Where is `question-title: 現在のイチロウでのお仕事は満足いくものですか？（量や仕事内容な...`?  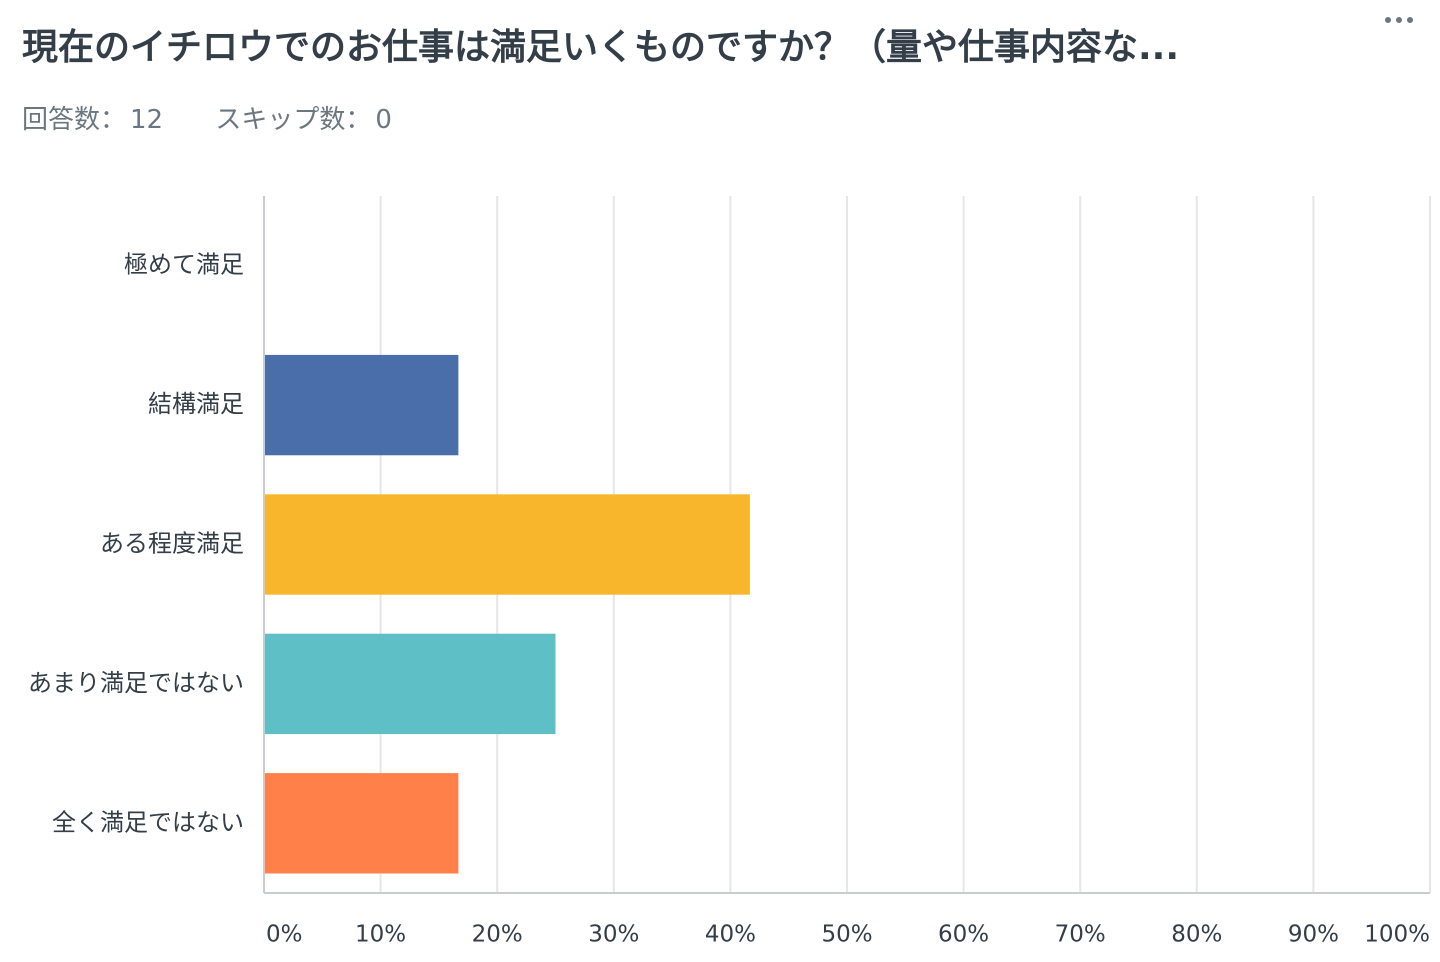
question-title: 現在のイチロウでのお仕事は満足いくものですか？（量や仕事内容な... is located at coordinates (601, 47).